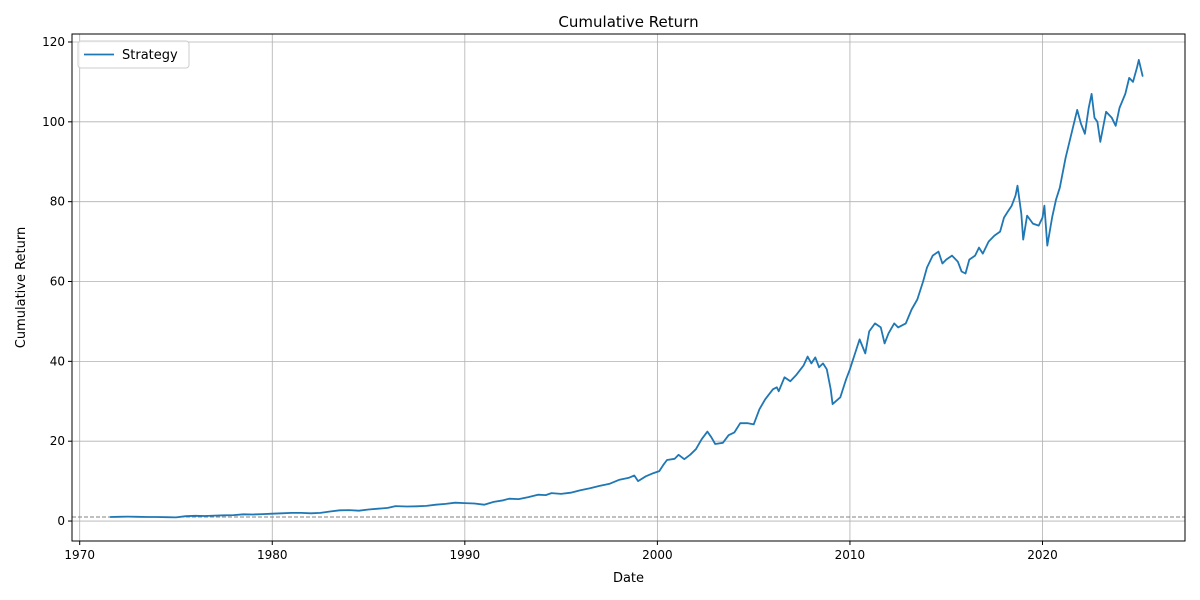 The height and width of the screenshot is (600, 1200). Describe the element at coordinates (657, 555) in the screenshot. I see `x-tick-label: 2000` at that location.